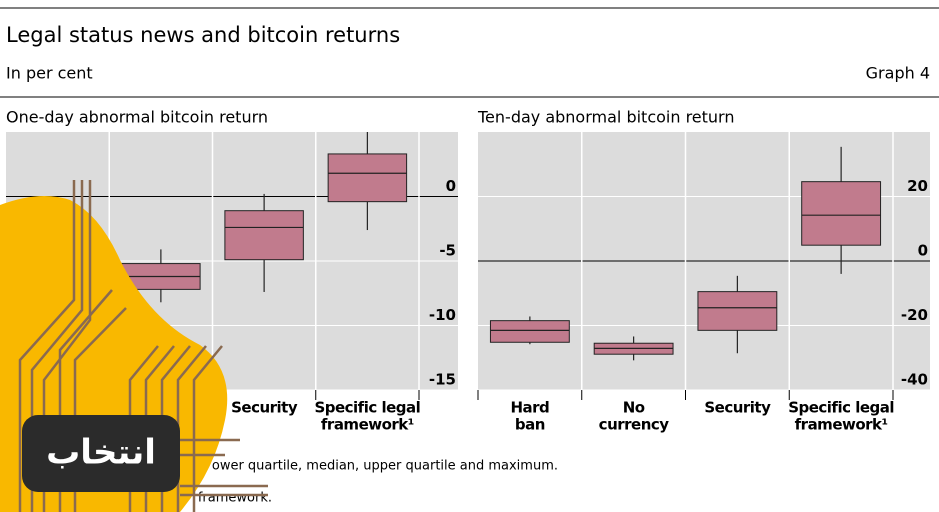 This screenshot has width=939, height=512. I want to click on graph-label: Graph 4, so click(898, 73).